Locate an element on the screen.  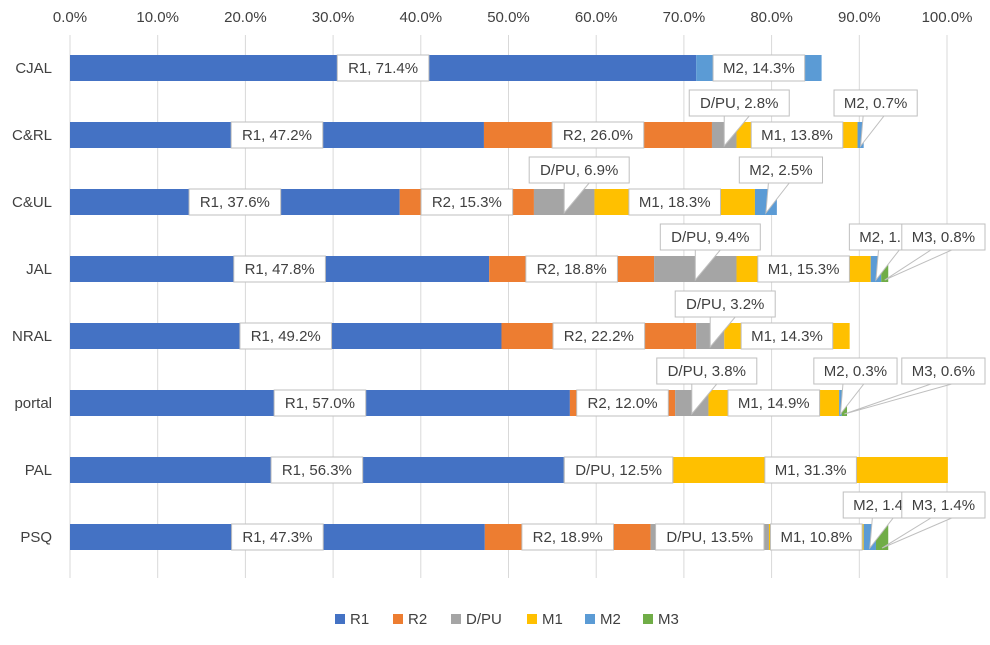
data-label: R2, 26.0% is located at coordinates (598, 135).